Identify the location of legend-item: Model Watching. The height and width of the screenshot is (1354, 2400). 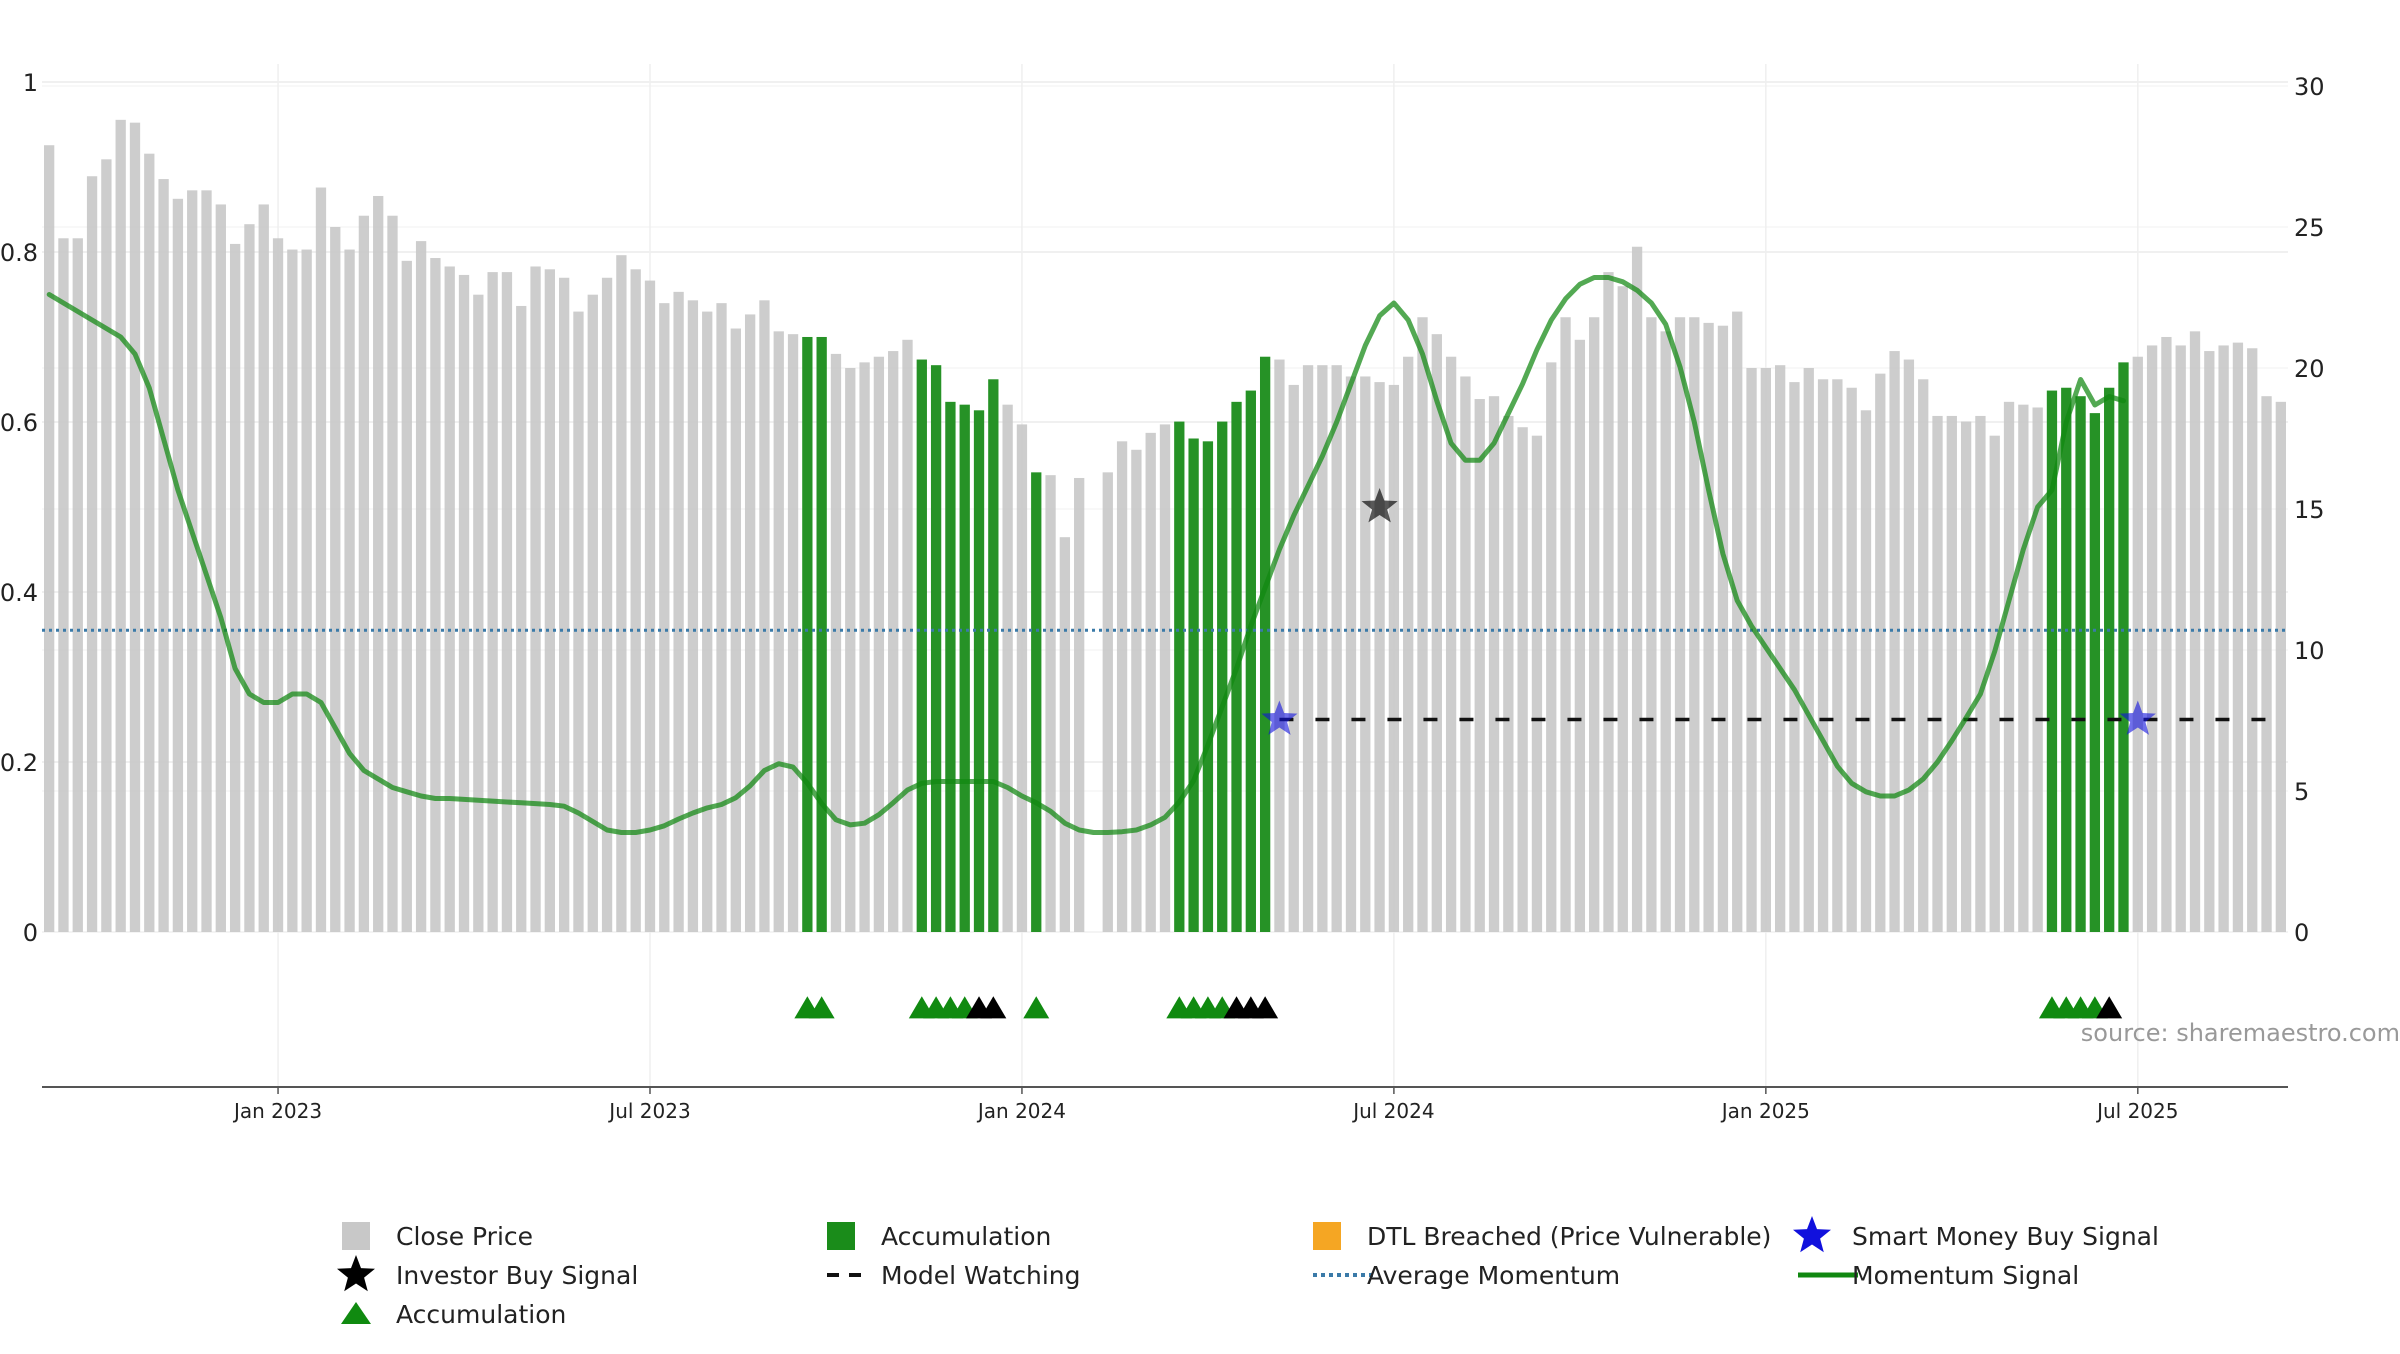
(954, 1275).